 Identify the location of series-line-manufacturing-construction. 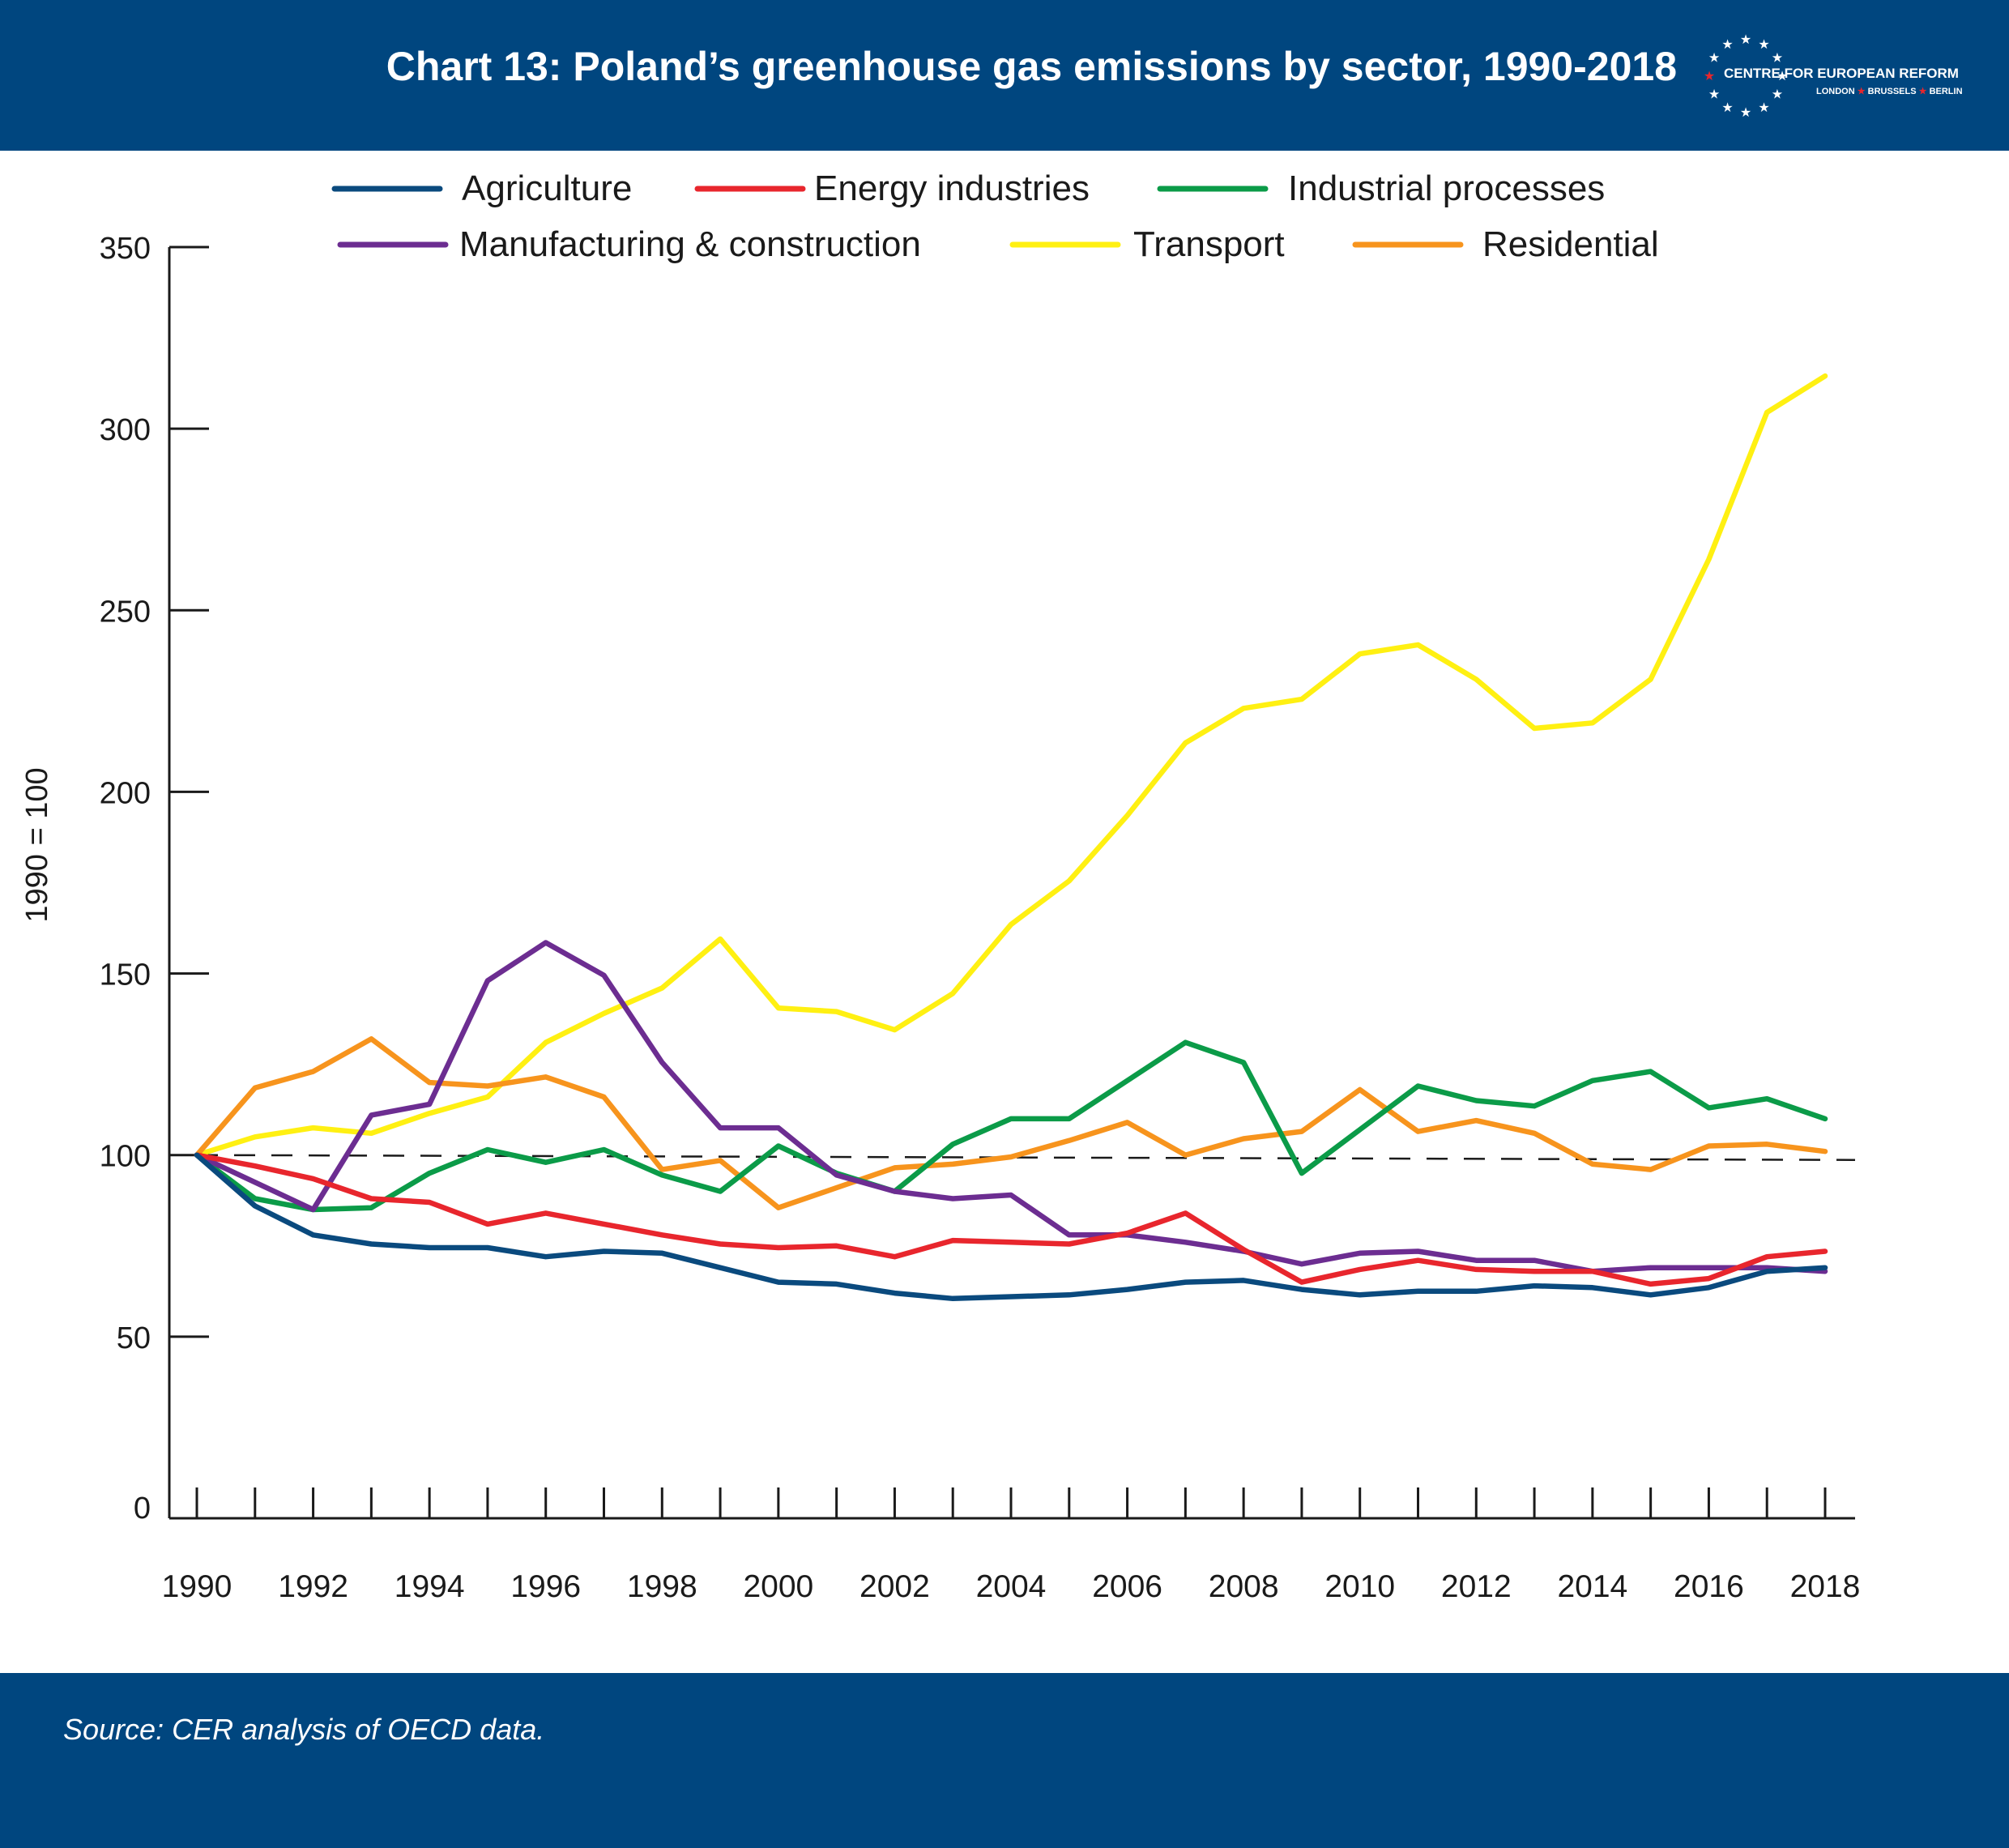
(1011, 1107).